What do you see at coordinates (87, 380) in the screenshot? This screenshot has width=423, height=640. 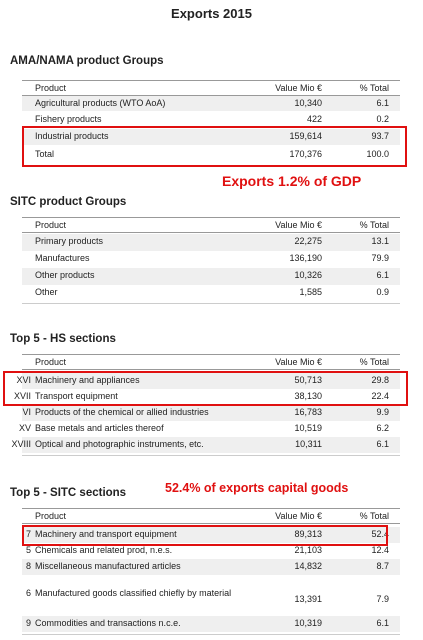 I see `row-product: Machinery and appliances` at bounding box center [87, 380].